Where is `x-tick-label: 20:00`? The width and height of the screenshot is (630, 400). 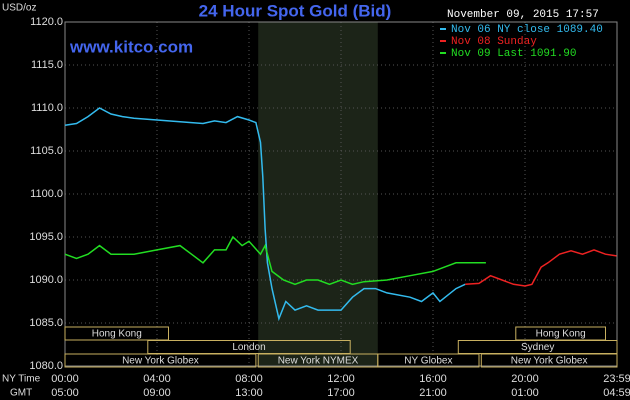
x-tick-label: 20:00 is located at coordinates (525, 379).